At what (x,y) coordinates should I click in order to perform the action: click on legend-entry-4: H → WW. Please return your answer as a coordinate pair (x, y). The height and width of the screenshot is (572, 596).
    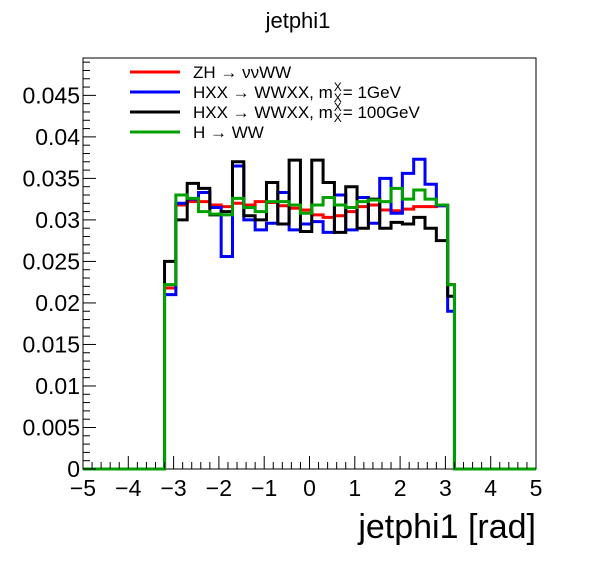
    Looking at the image, I should click on (197, 132).